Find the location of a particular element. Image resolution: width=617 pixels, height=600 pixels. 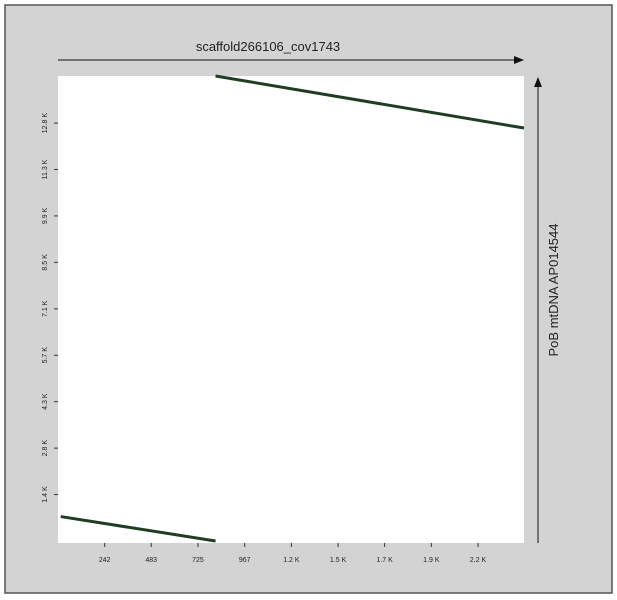

y-tick-label: 12.8 K is located at coordinates (45, 123).